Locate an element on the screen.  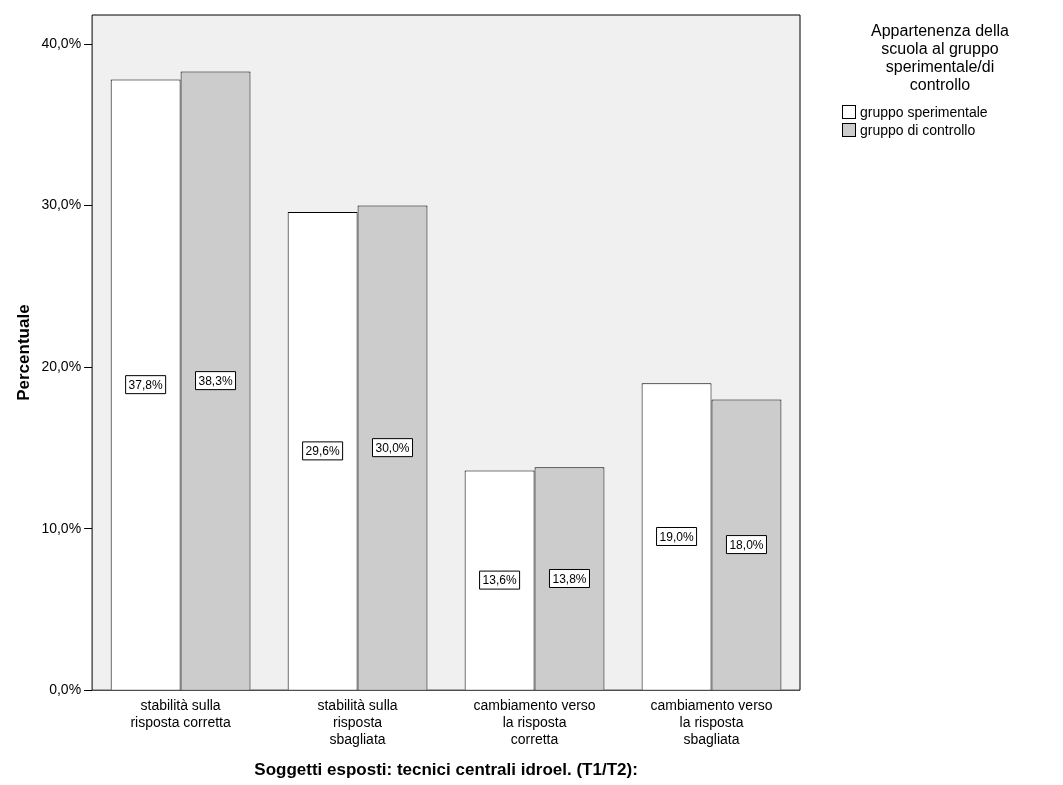
legend-label: gruppo di controllo is located at coordinates (918, 130).